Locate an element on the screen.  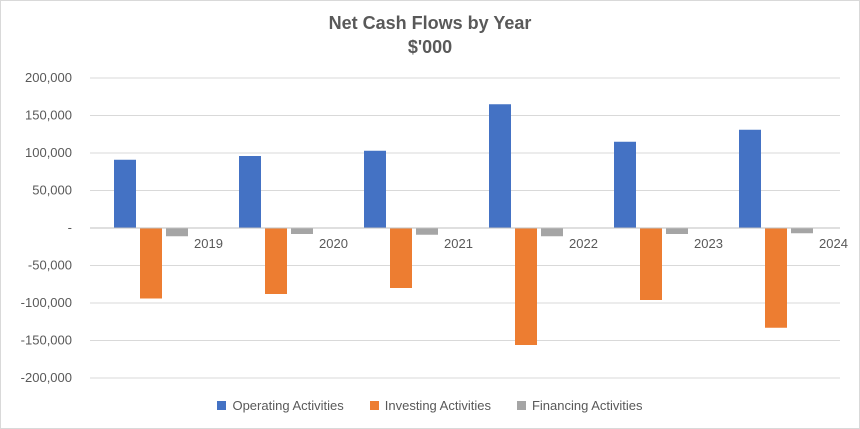
x-tick-label: 2024 is located at coordinates (833, 243).